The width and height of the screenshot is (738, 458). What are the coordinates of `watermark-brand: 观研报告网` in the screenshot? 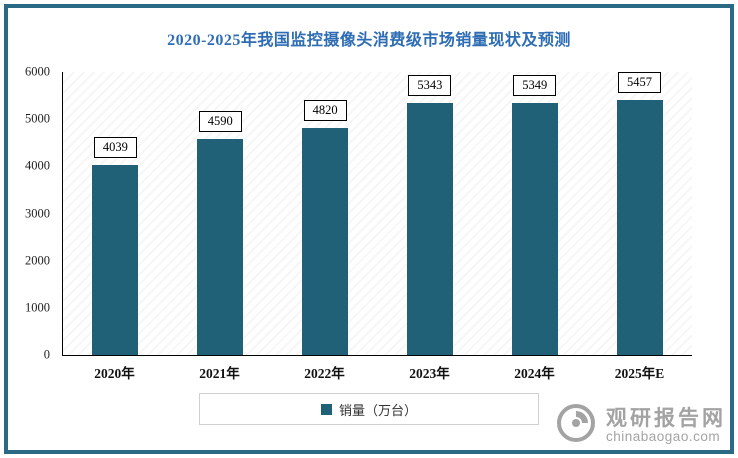 It's located at (666, 417).